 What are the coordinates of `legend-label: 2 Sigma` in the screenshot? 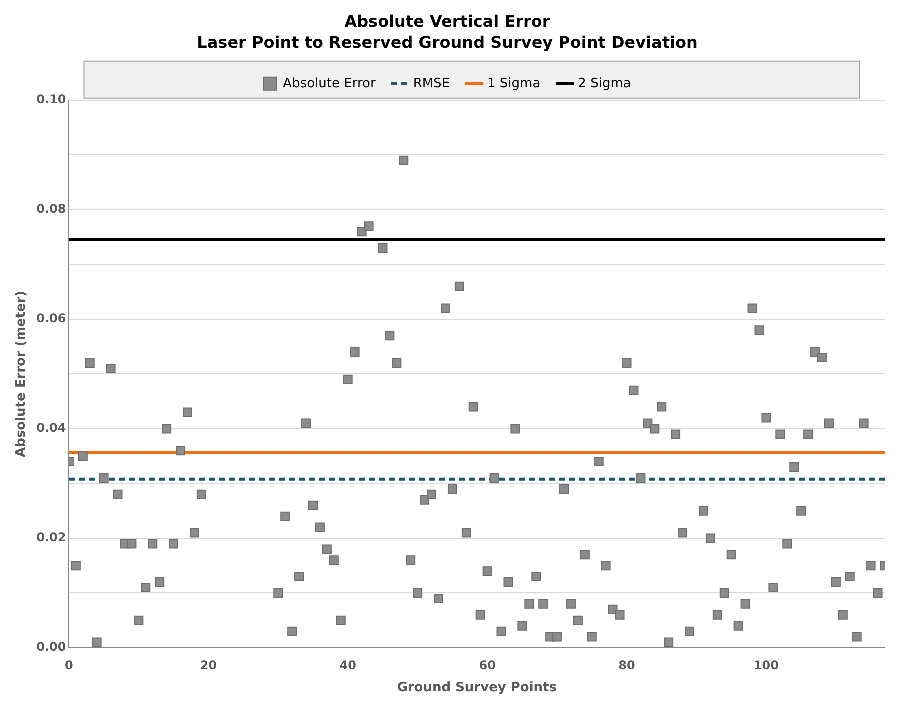 It's located at (605, 84).